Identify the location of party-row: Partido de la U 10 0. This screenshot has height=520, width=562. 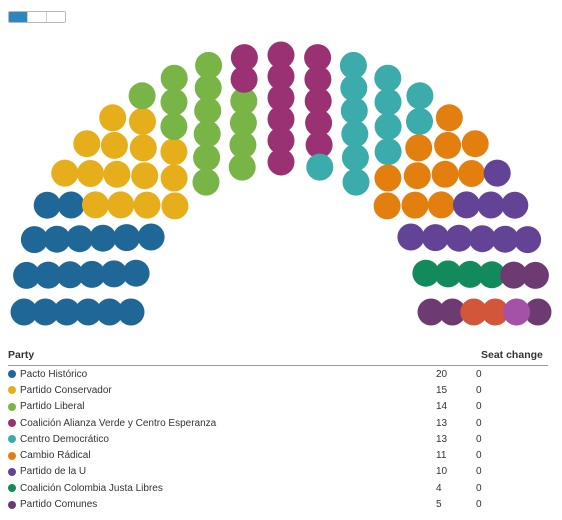
(278, 472).